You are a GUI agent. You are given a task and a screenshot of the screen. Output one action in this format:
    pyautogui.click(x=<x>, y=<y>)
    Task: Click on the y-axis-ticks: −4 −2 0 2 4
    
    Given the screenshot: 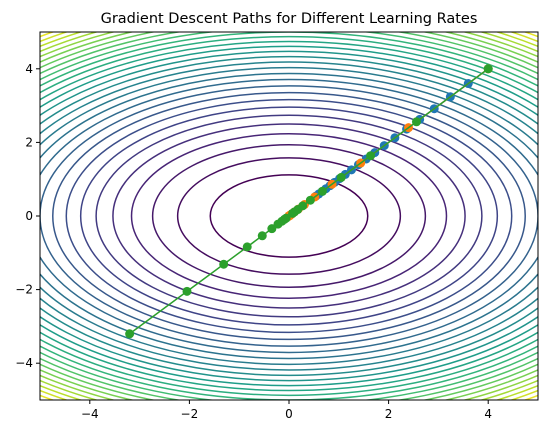 What is the action you would take?
    pyautogui.click(x=27, y=216)
    